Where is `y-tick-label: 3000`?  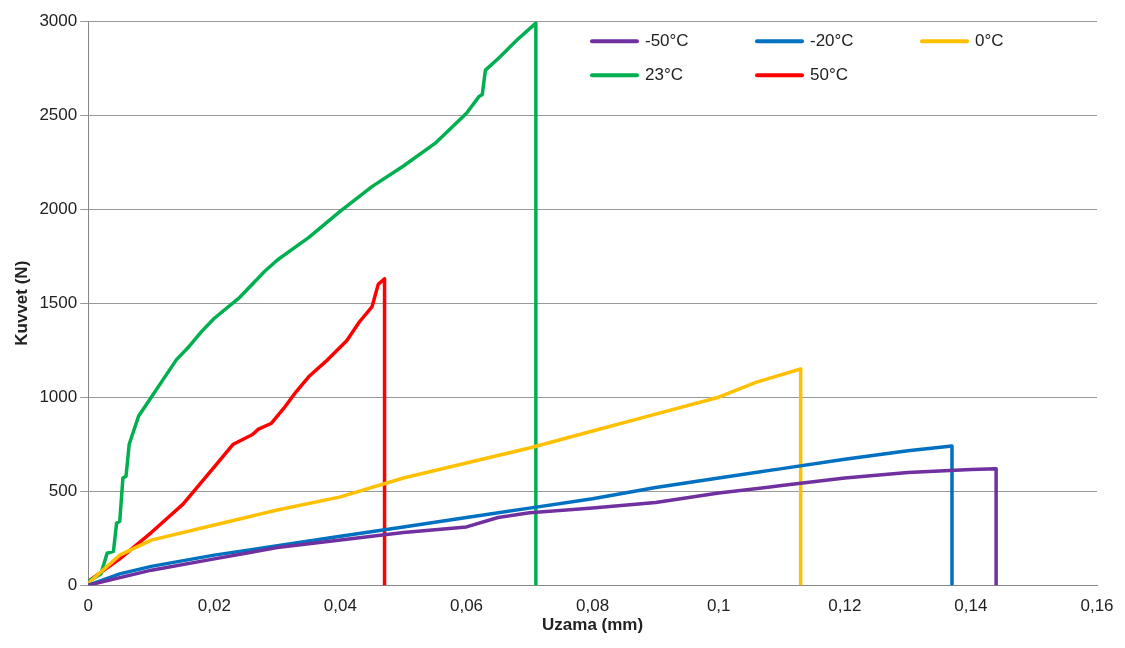
y-tick-label: 3000 is located at coordinates (58, 20).